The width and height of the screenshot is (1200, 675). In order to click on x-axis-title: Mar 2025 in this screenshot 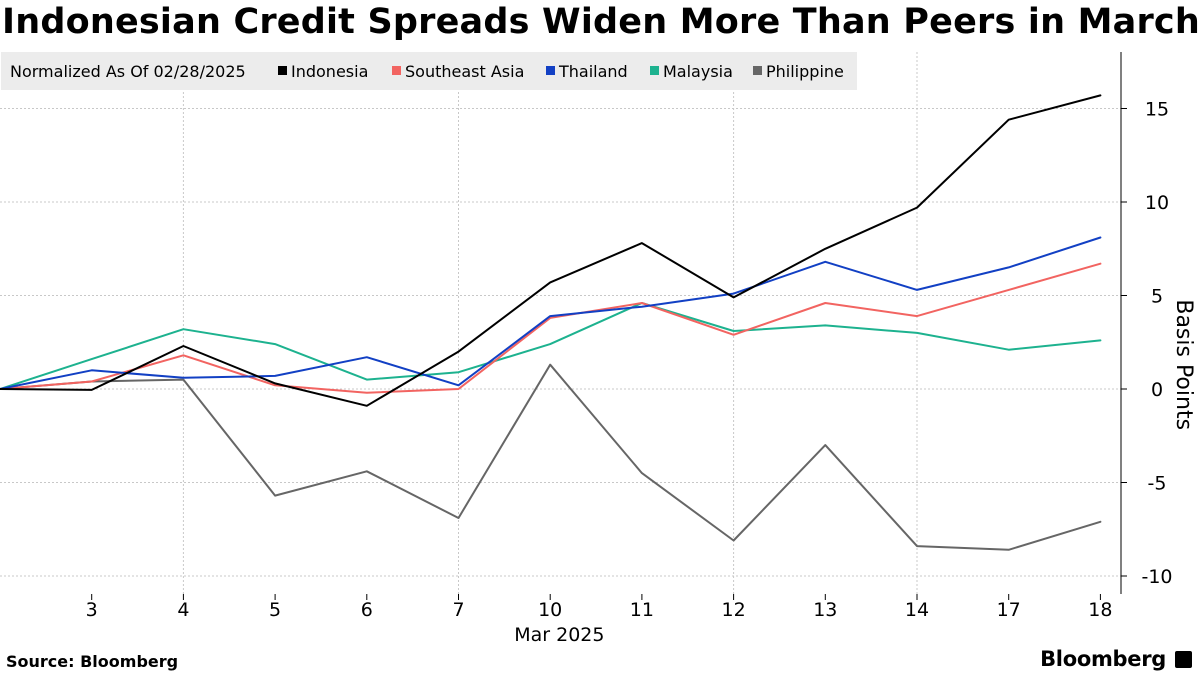, I will do `click(559, 635)`.